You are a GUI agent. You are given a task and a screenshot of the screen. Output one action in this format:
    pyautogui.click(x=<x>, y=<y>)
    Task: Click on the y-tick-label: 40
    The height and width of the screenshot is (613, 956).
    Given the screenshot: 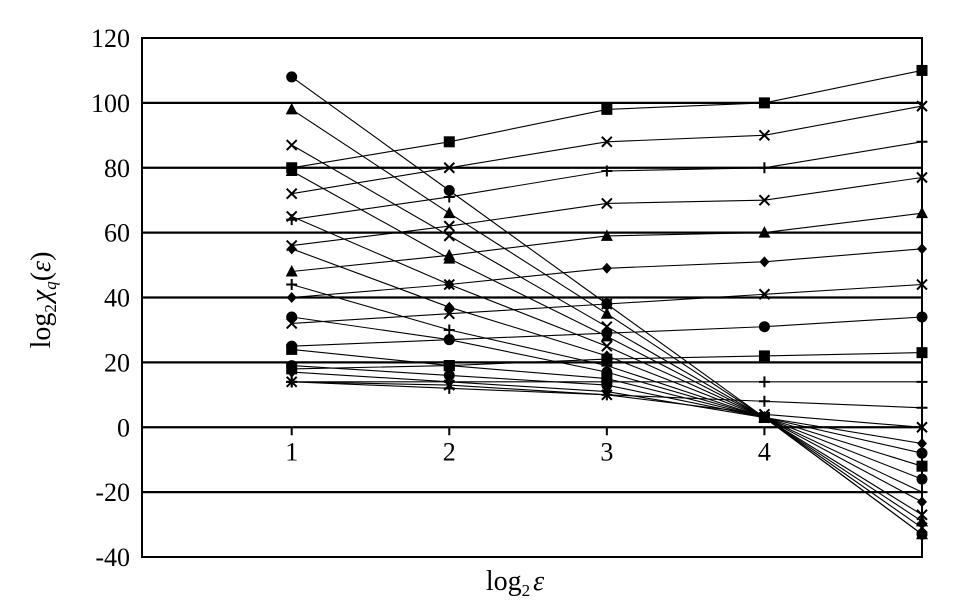 What is the action you would take?
    pyautogui.click(x=117, y=298)
    